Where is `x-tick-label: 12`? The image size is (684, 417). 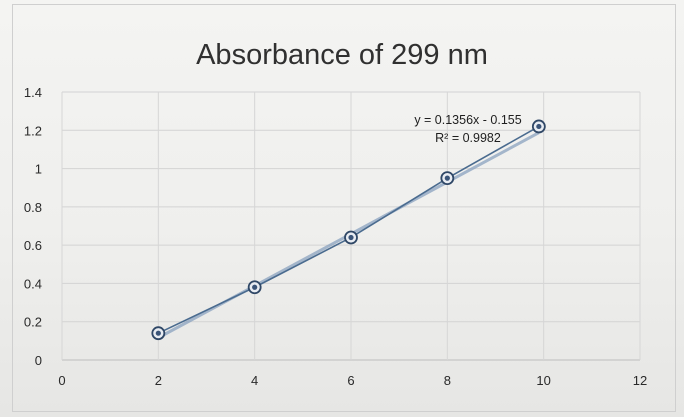 x-tick-label: 12 is located at coordinates (640, 380).